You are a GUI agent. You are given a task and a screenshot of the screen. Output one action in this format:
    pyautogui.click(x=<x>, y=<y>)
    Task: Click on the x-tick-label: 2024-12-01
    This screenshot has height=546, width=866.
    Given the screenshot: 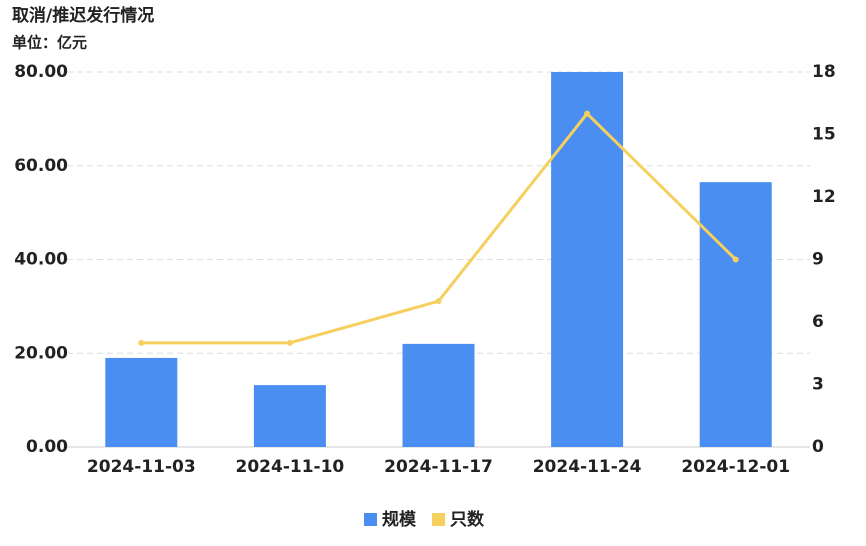 What is the action you would take?
    pyautogui.click(x=735, y=467)
    